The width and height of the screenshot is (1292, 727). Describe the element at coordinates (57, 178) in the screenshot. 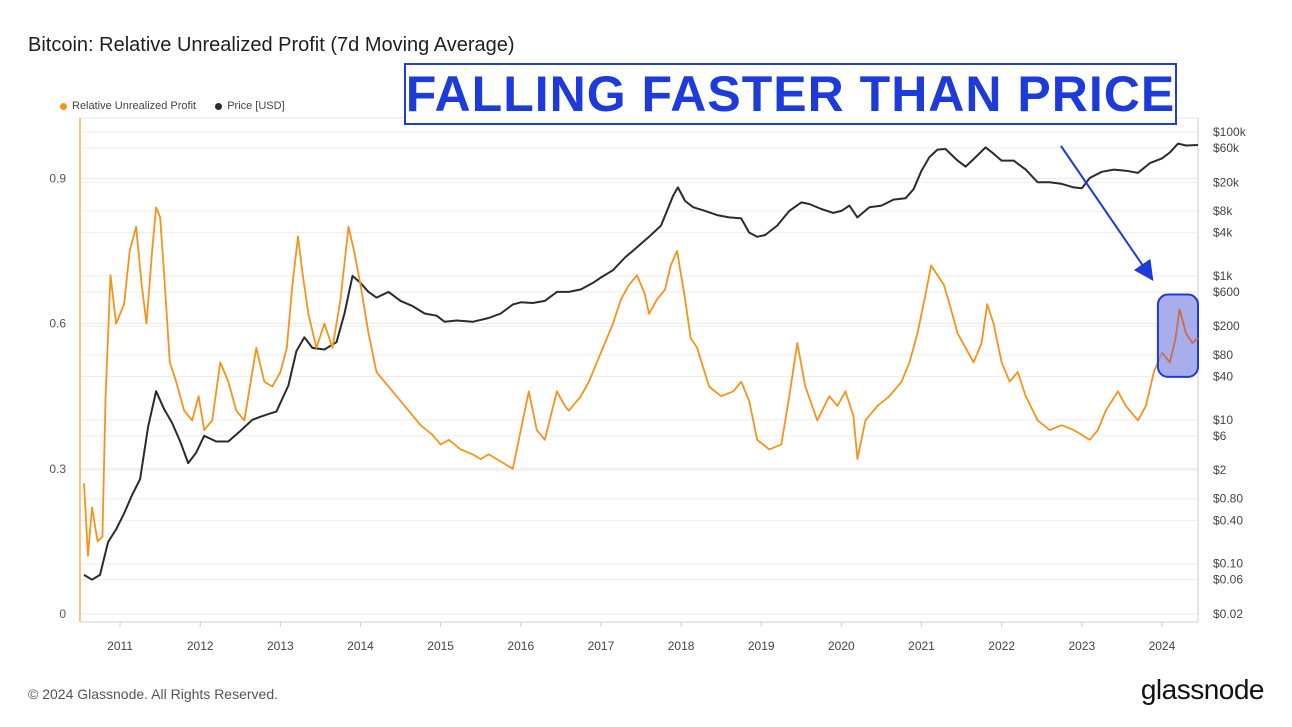

I see `y-left-tick-label: 0.9` at that location.